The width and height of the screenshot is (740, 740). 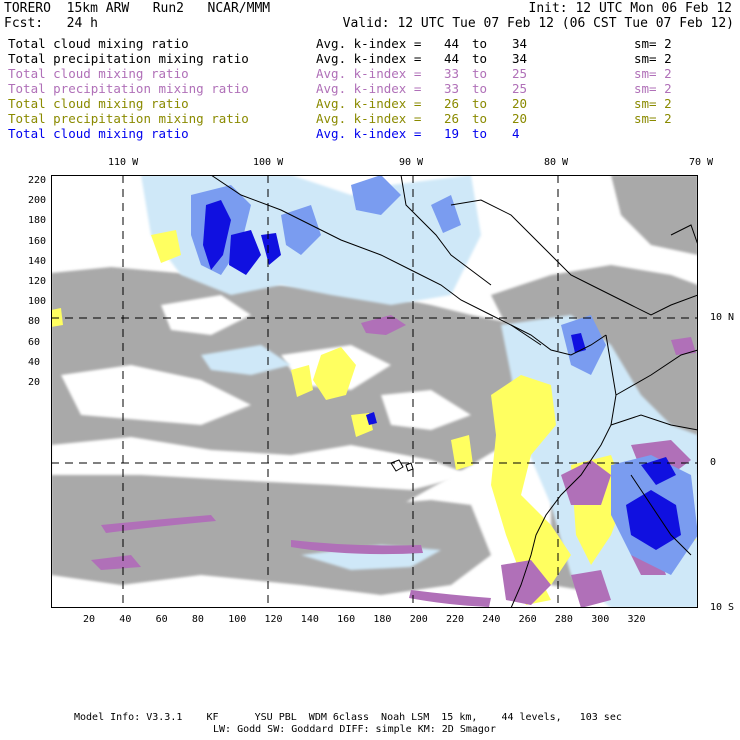 What do you see at coordinates (34, 322) in the screenshot?
I see `y-tick-label: 80` at bounding box center [34, 322].